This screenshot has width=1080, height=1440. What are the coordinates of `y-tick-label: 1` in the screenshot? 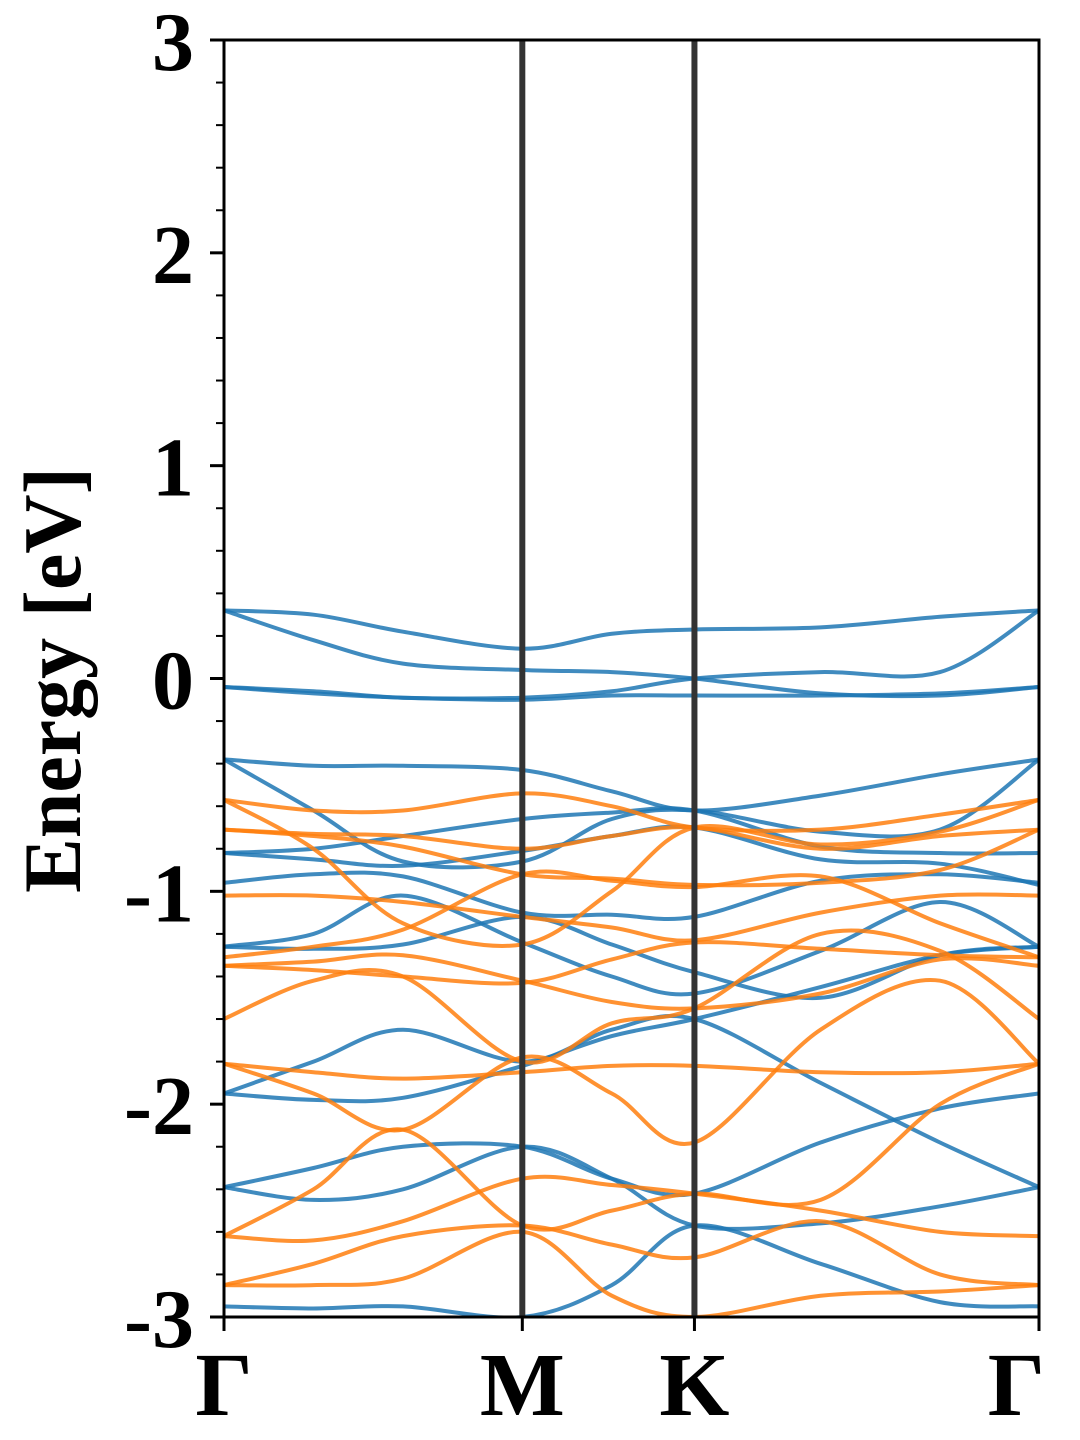 It's located at (173, 468).